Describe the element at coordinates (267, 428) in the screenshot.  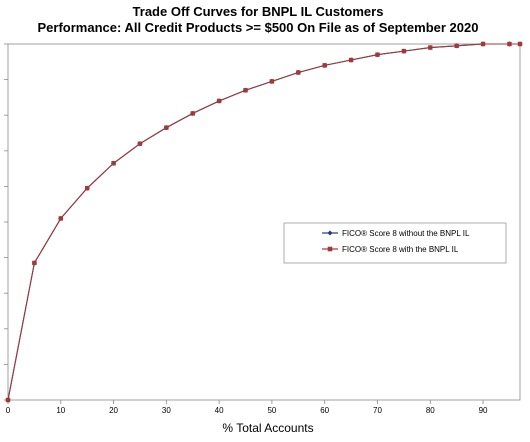
I see `x-axis-label: % Total Accounts` at that location.